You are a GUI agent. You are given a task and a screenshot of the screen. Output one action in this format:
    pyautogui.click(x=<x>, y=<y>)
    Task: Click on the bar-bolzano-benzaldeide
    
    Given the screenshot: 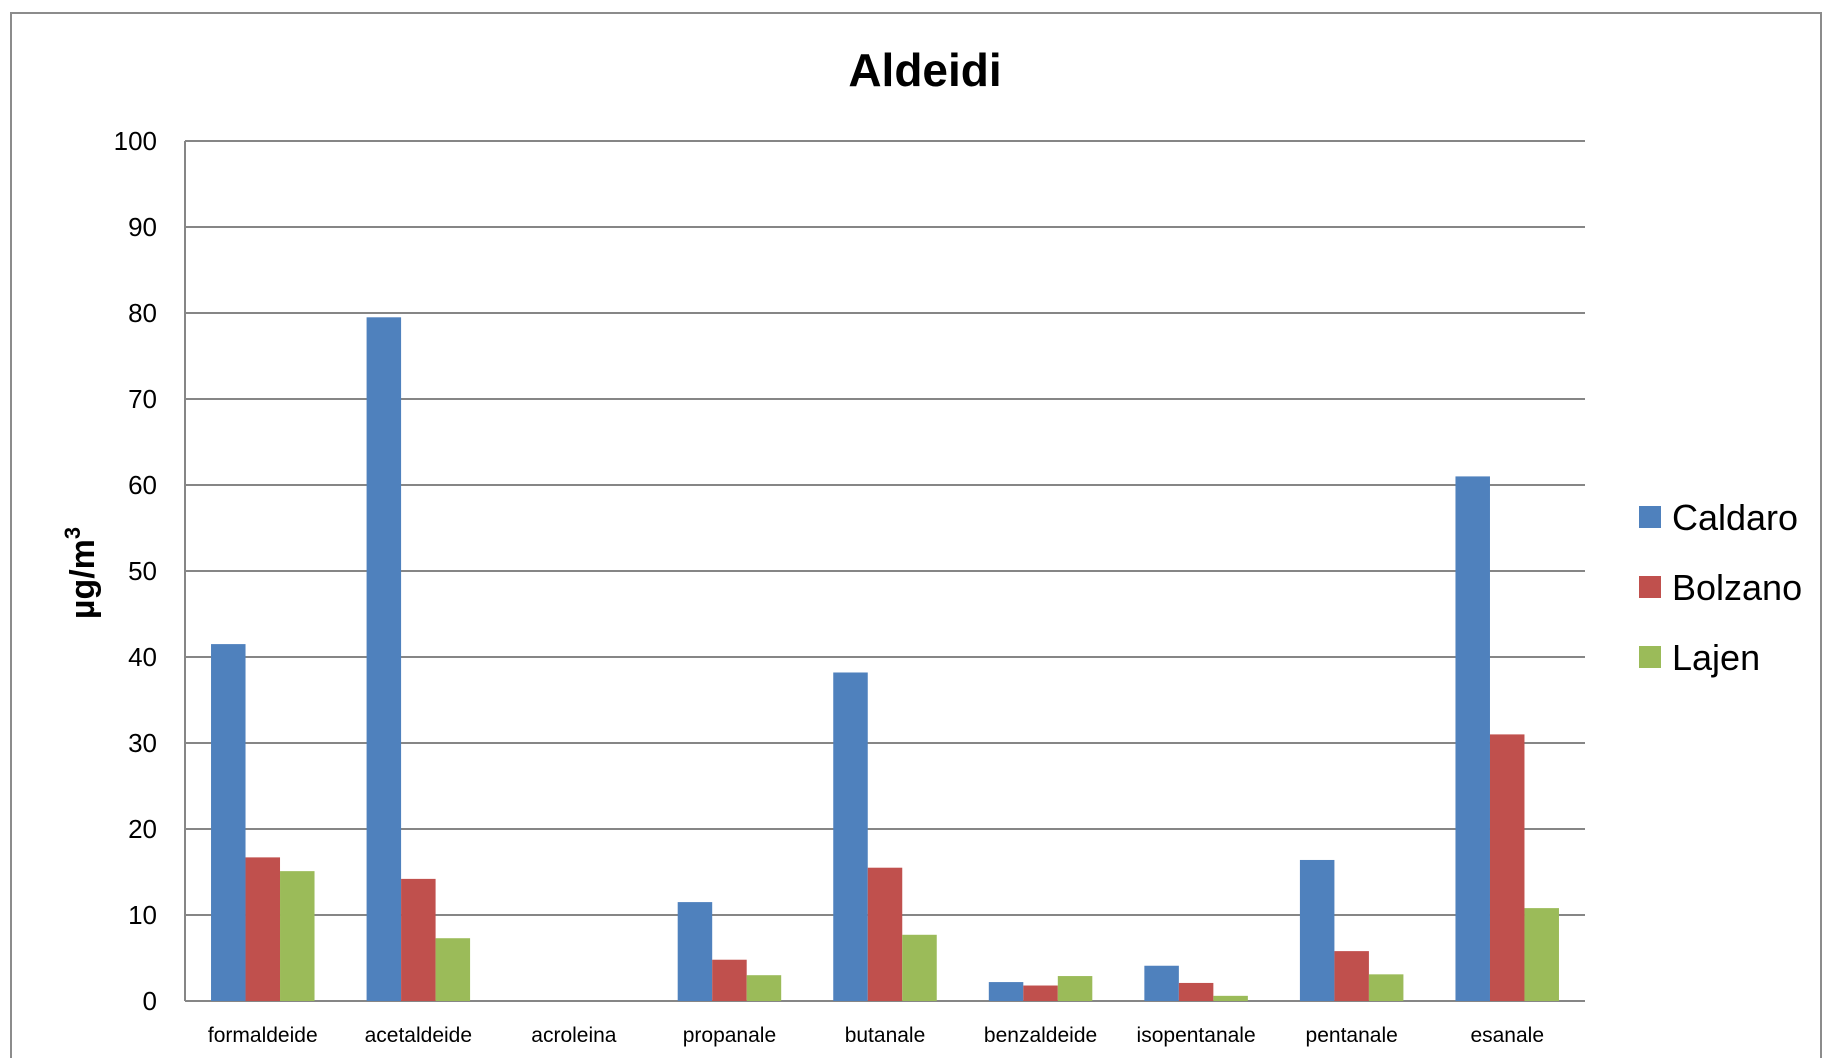 What is the action you would take?
    pyautogui.click(x=1040, y=993)
    